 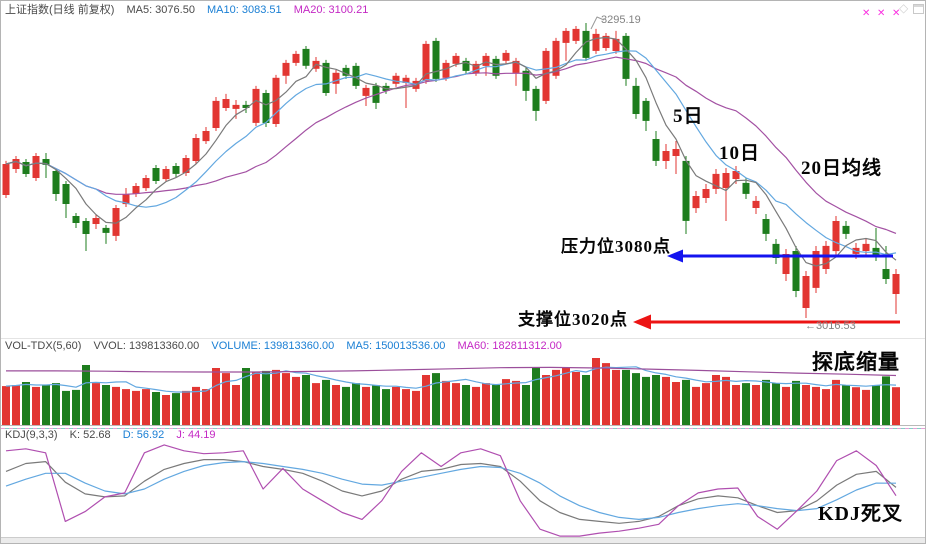 What do you see at coordinates (740, 153) in the screenshot?
I see `ma10-annotation: 10日` at bounding box center [740, 153].